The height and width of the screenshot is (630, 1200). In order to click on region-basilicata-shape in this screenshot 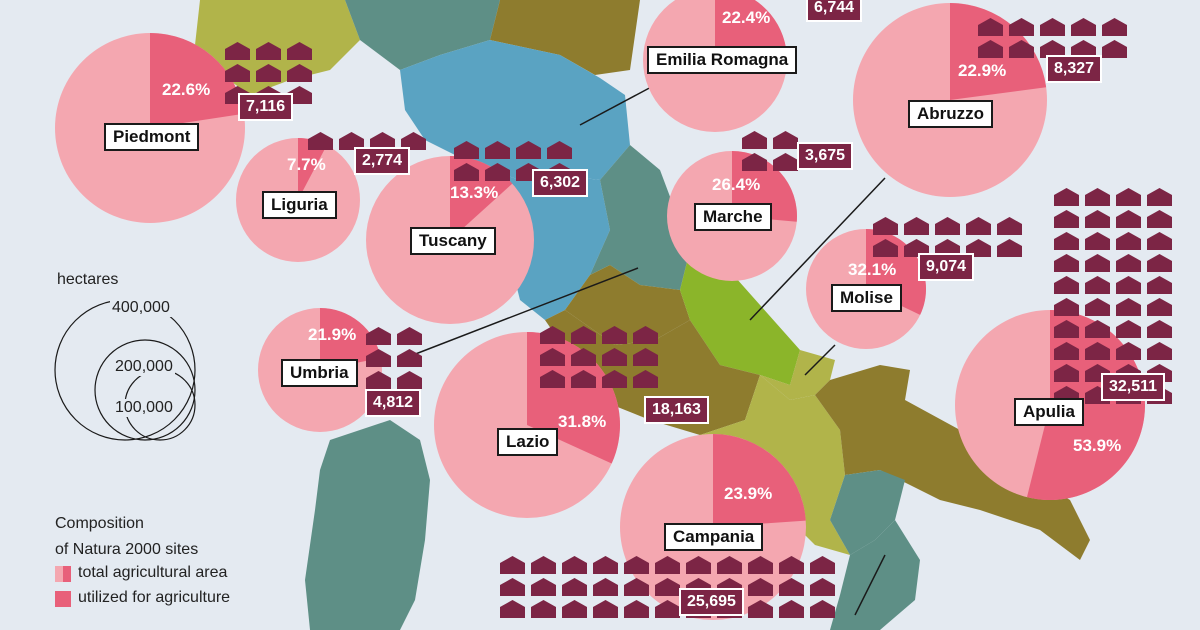, I will do `click(867, 512)`.